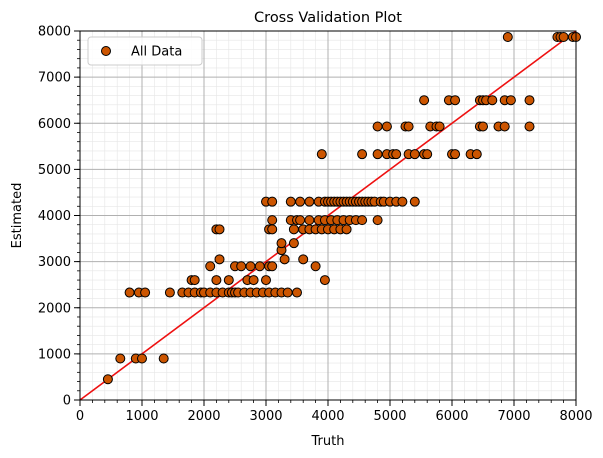  I want to click on x-tick-label: 3000, so click(265, 416).